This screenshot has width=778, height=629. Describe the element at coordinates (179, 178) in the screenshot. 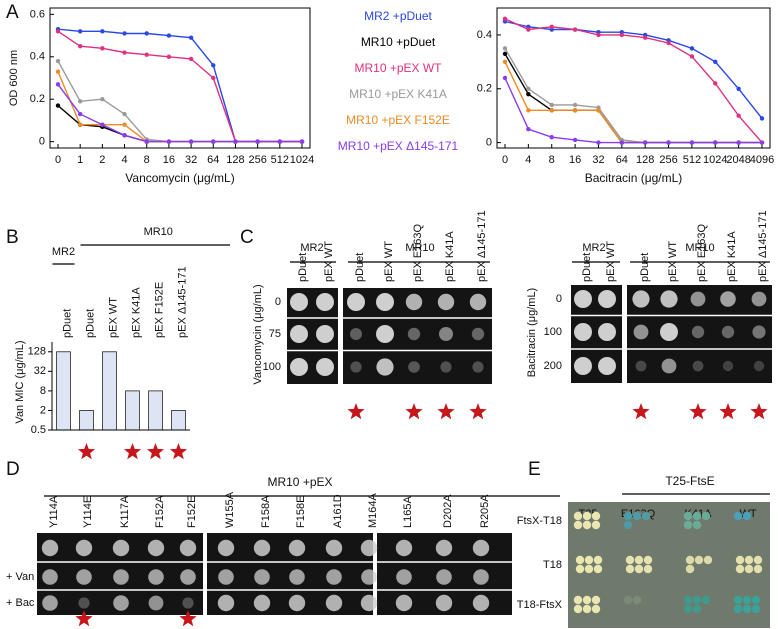

I see `x-axis-title: Vancomycin (μg/mL)` at that location.